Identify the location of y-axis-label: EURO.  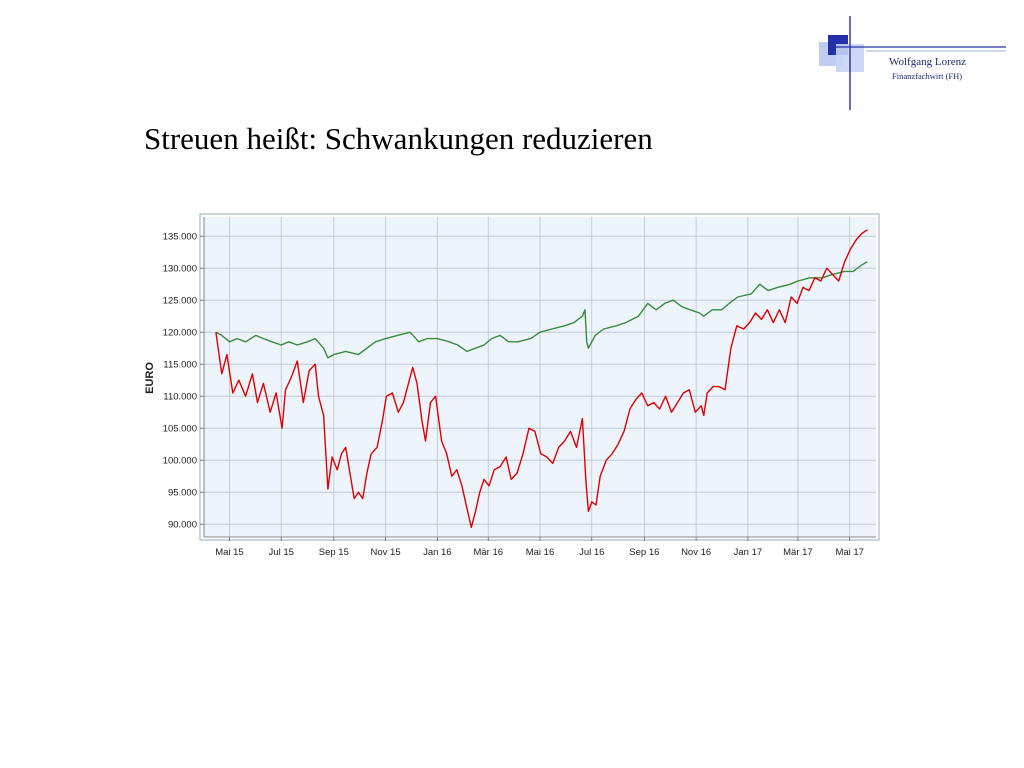
(150, 378).